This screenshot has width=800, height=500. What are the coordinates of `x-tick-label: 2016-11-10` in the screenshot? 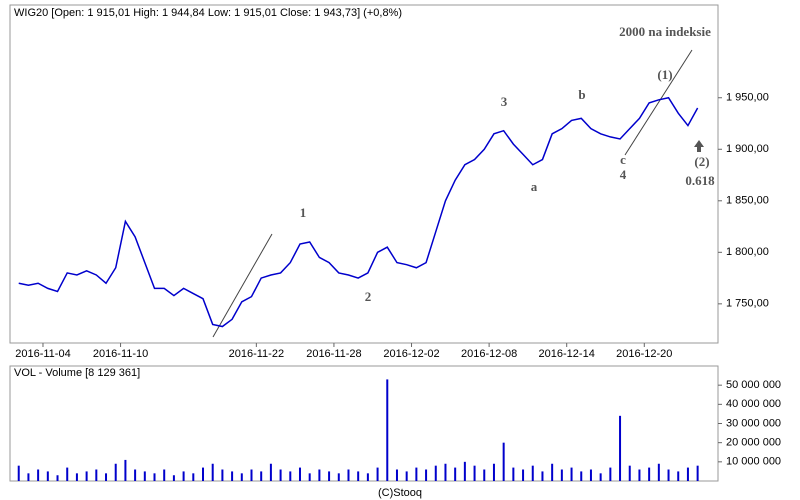 It's located at (120, 354).